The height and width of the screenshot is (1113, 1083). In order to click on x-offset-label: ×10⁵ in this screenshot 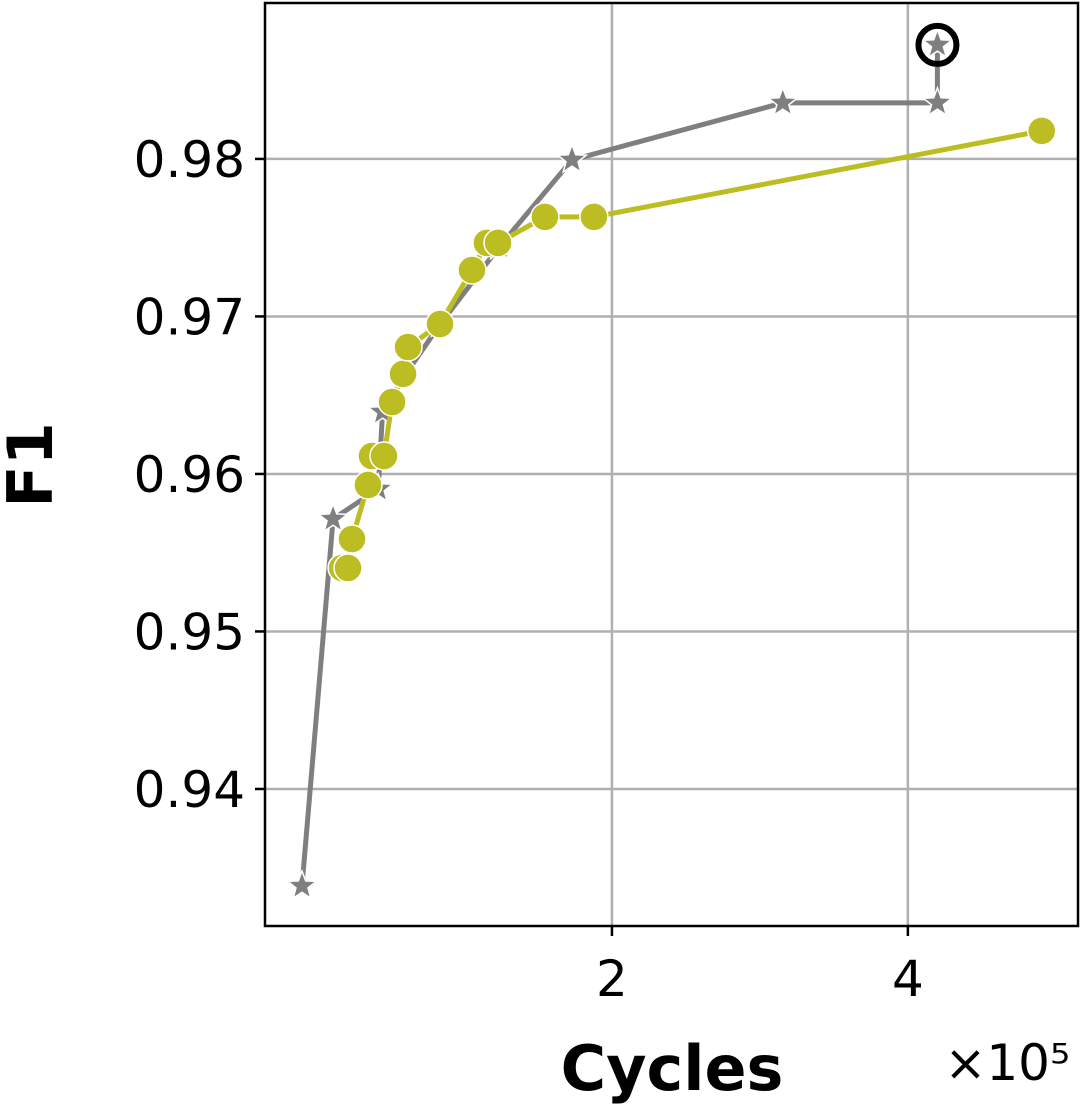, I will do `click(1007, 1063)`.